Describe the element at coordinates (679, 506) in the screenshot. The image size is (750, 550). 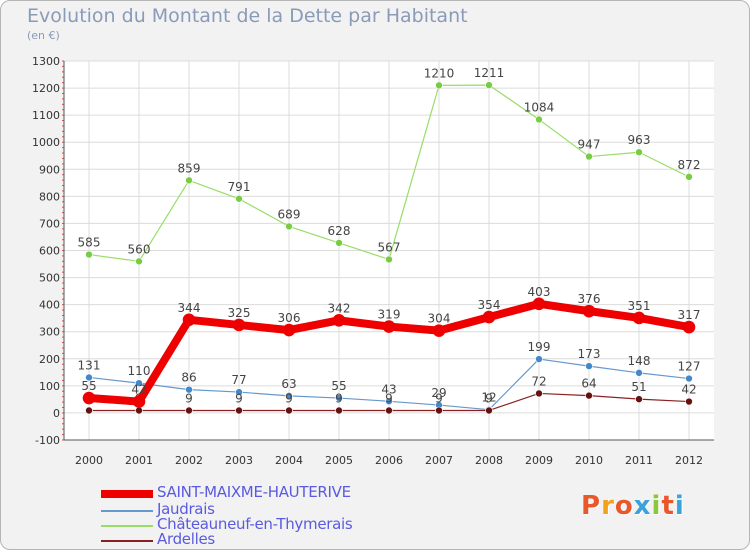
I see `logo-letter: i` at that location.